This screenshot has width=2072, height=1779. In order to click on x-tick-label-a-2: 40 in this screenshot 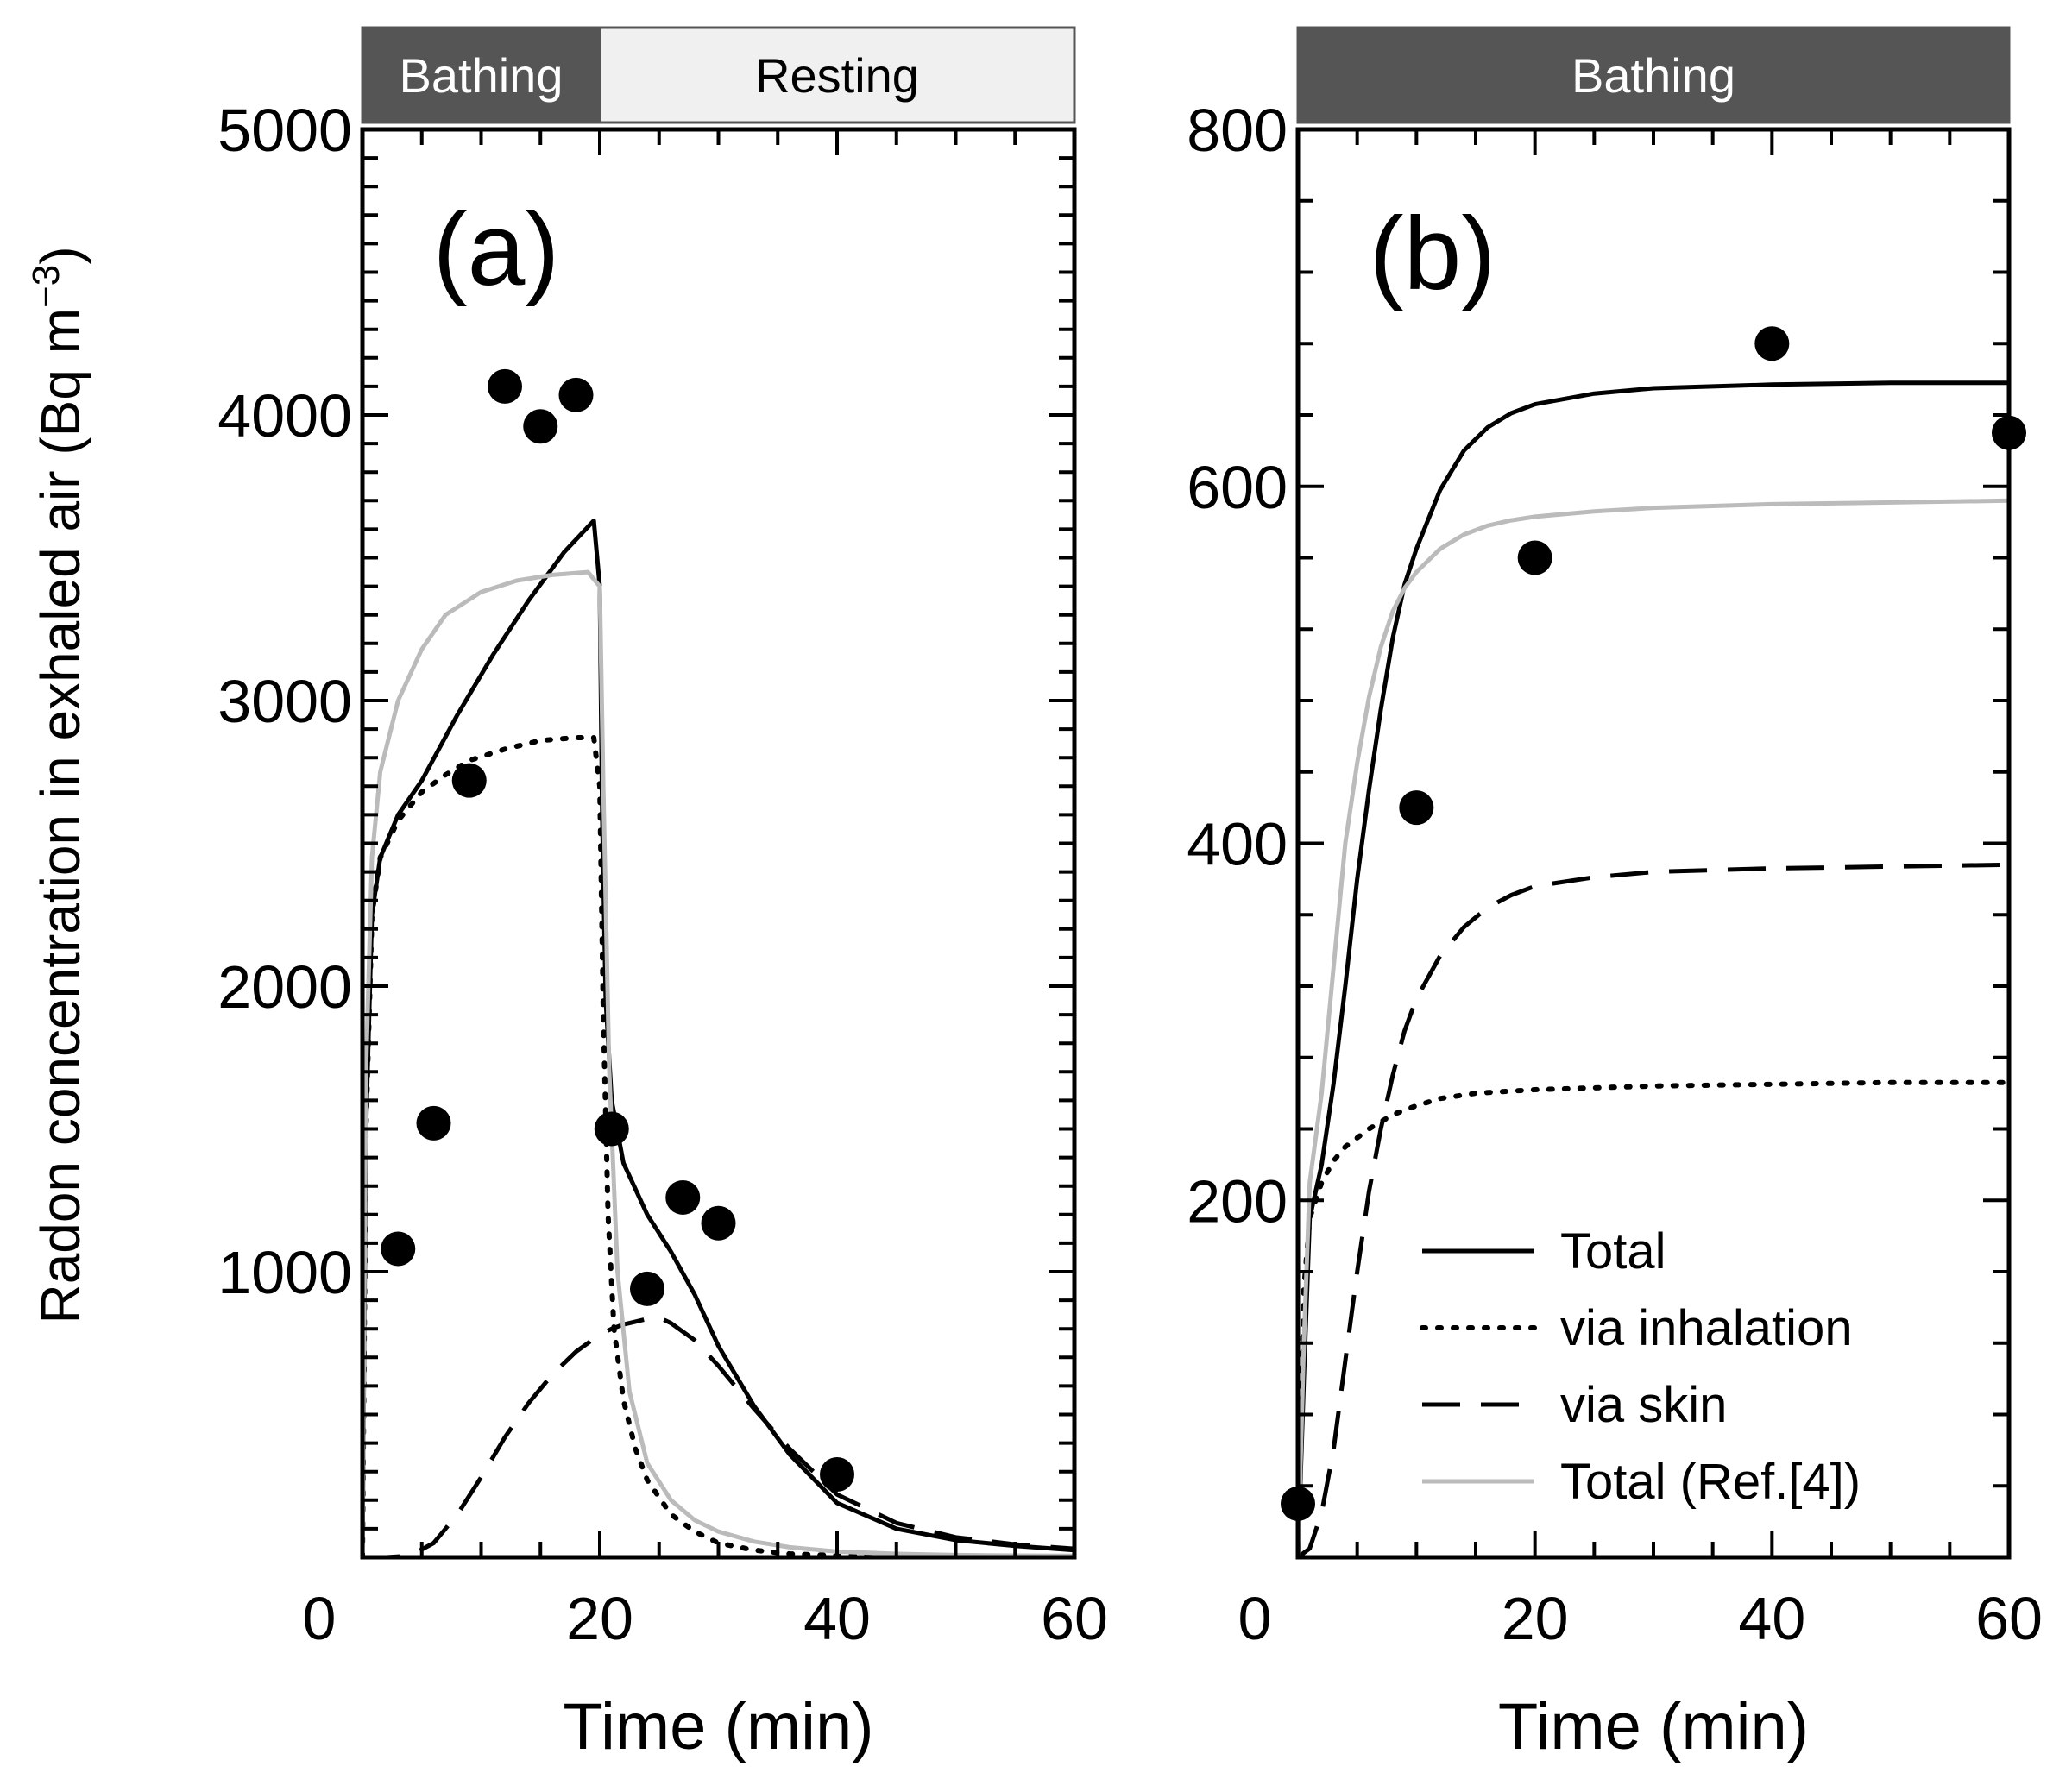, I will do `click(837, 1618)`.